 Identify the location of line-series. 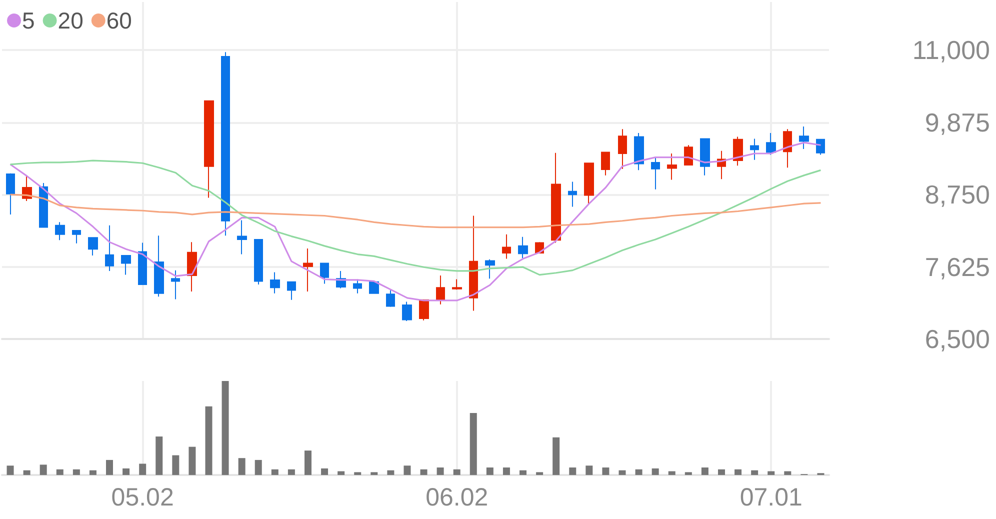
(415, 211).